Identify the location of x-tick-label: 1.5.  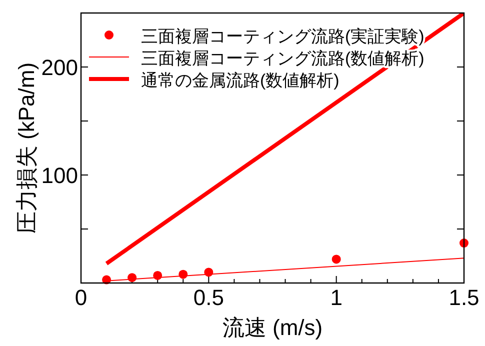
(464, 297).